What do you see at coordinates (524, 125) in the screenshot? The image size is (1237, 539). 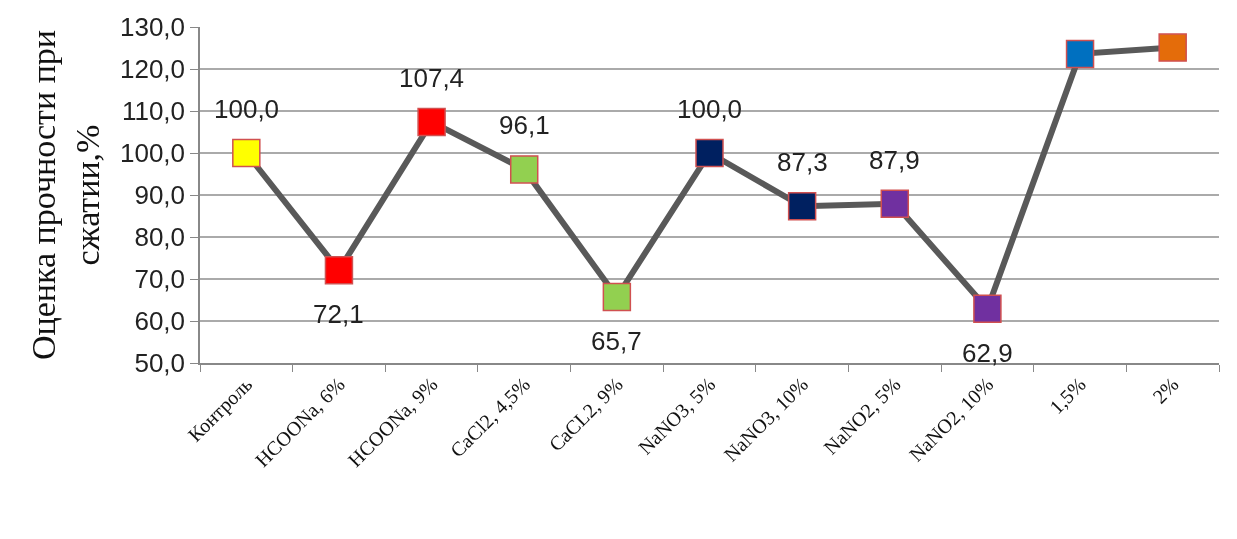 I see `data-label: 96,1` at bounding box center [524, 125].